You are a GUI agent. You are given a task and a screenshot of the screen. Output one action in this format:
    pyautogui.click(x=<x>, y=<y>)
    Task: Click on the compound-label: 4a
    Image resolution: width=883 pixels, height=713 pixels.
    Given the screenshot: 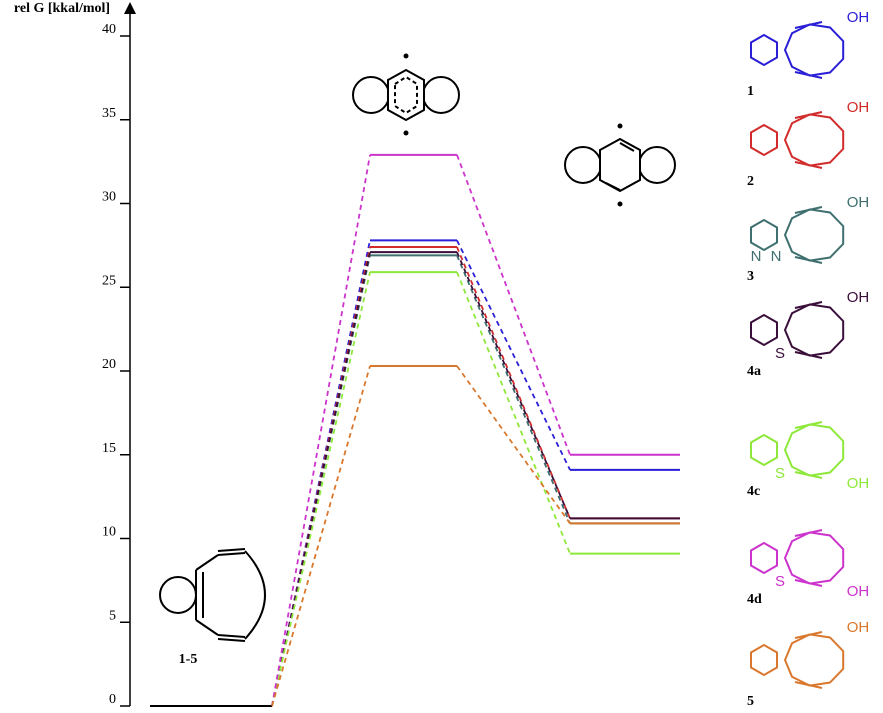 What is the action you would take?
    pyautogui.click(x=754, y=371)
    